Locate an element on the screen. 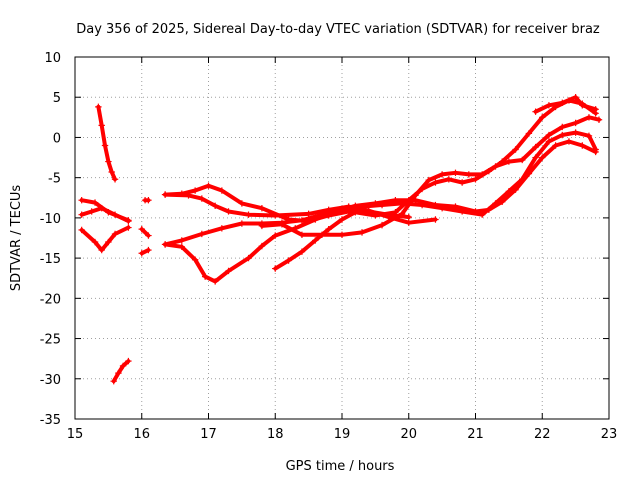 The image size is (640, 480). y-tick-label: -35 is located at coordinates (50, 420).